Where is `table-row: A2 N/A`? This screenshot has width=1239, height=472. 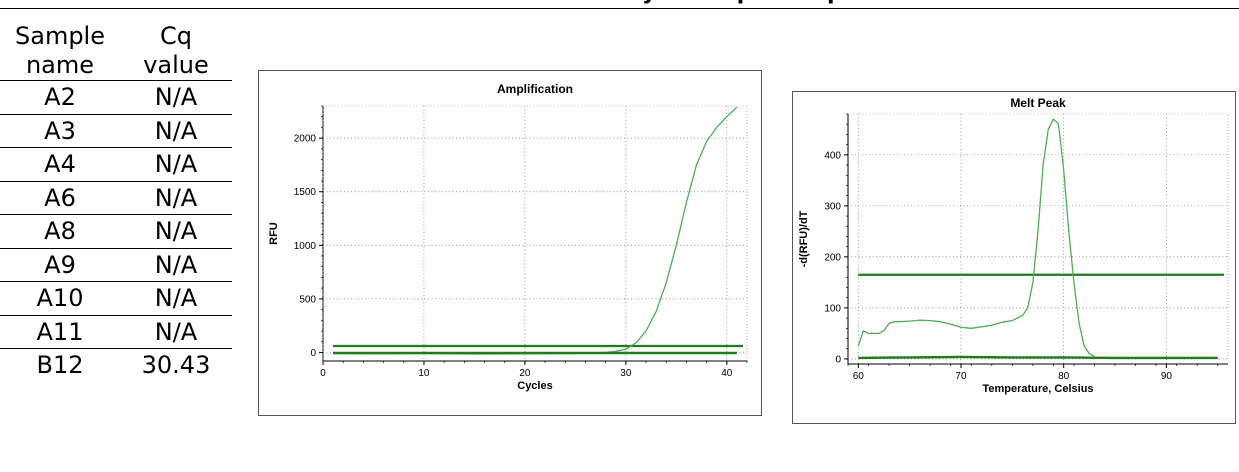
table-row: A2 N/A is located at coordinates (116, 97).